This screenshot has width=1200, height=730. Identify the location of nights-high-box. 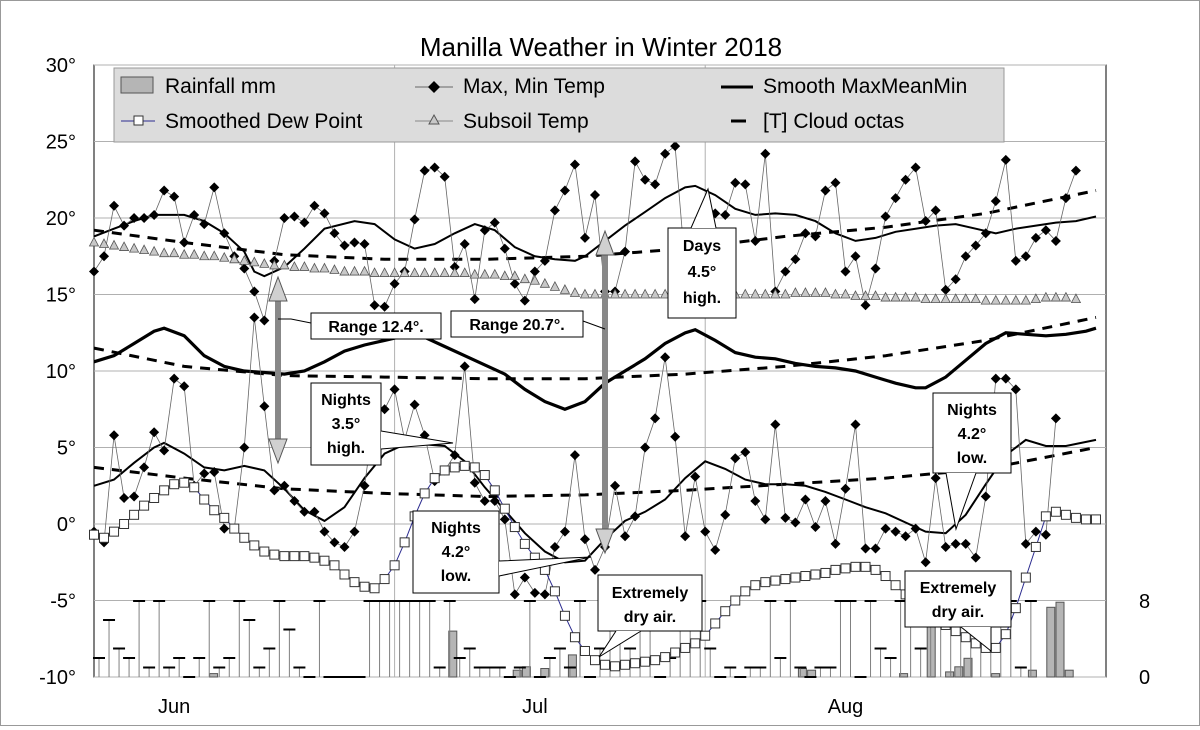
(346, 424).